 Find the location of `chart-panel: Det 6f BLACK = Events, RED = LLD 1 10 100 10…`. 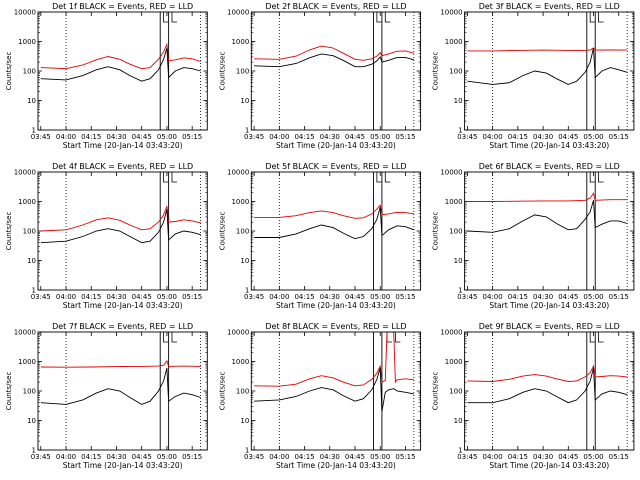

chart-panel: Det 6f BLACK = Events, RED = LLD 1 10 100 10… is located at coordinates (533, 236).